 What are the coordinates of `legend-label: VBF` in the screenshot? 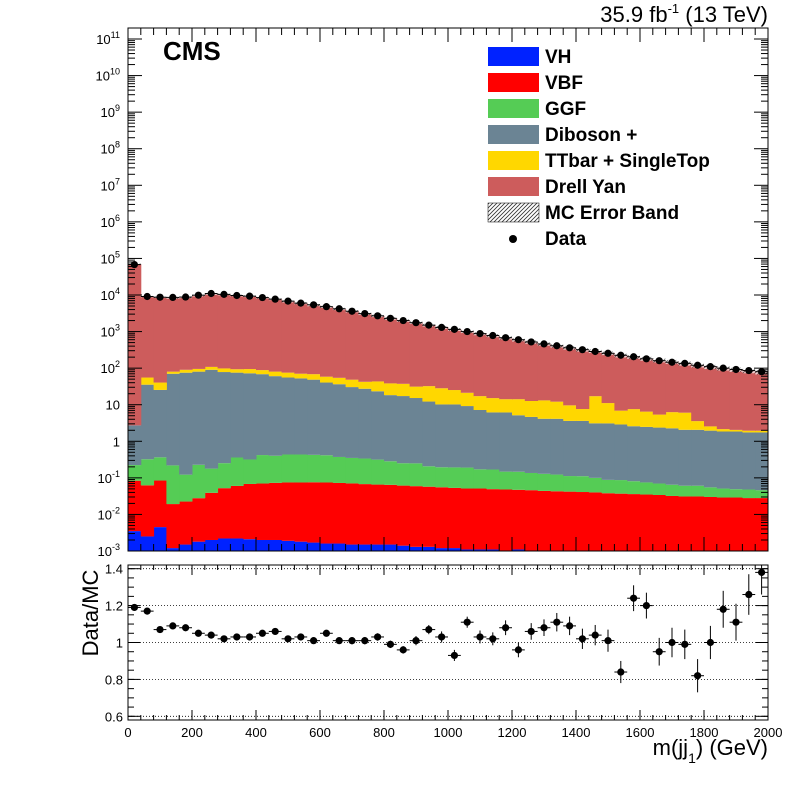 It's located at (564, 83).